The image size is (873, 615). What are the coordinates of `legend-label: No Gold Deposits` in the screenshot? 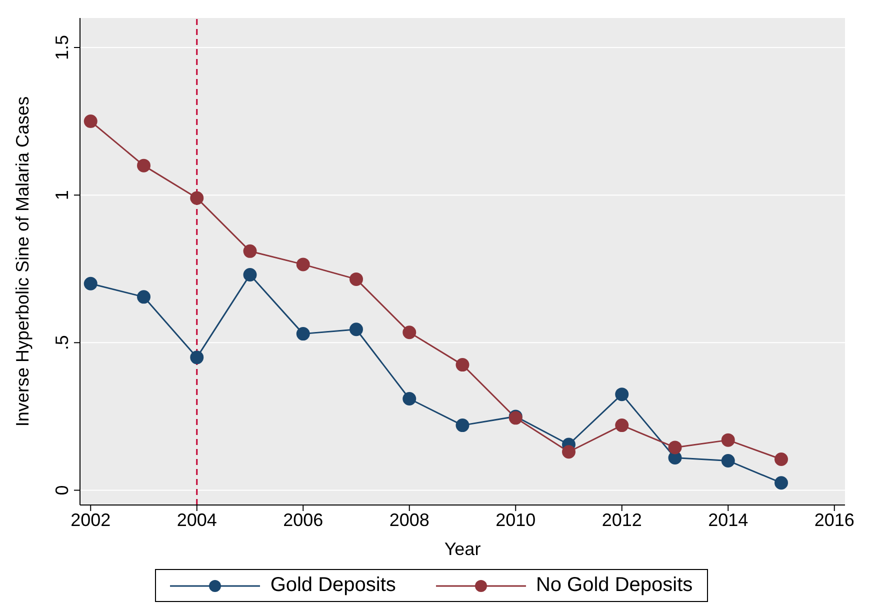 It's located at (614, 585).